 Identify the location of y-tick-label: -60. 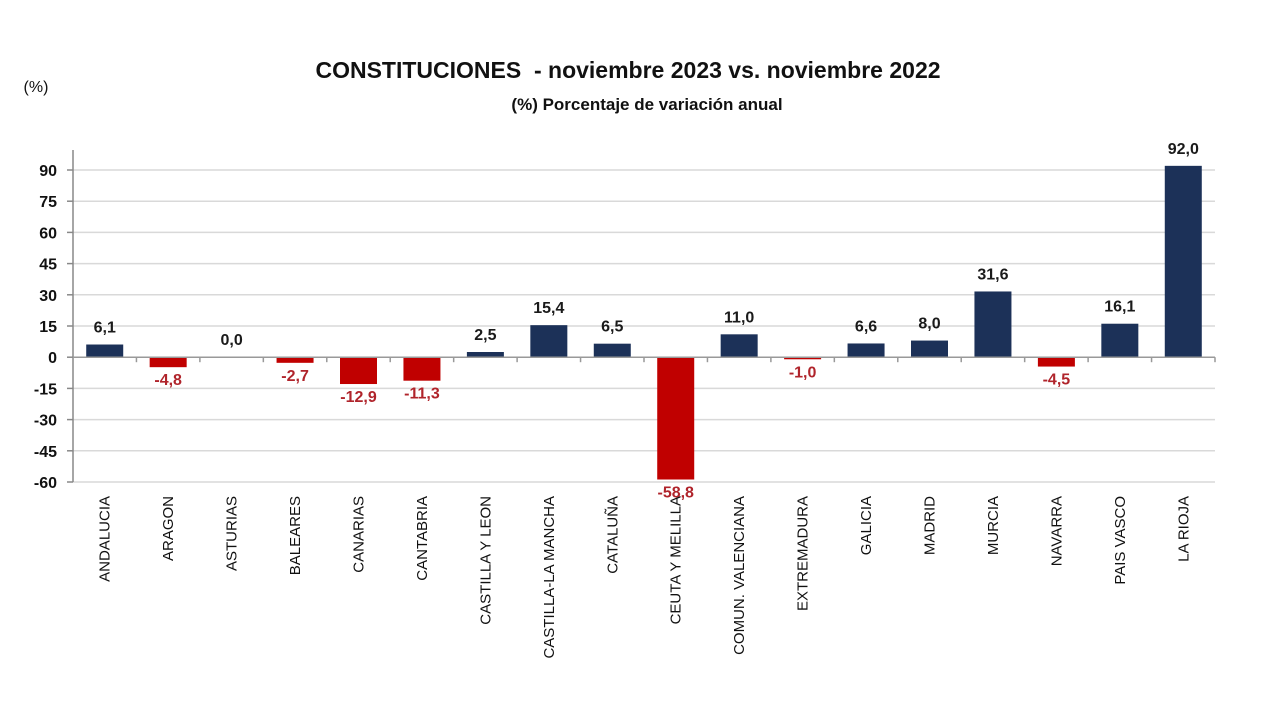
(45, 483).